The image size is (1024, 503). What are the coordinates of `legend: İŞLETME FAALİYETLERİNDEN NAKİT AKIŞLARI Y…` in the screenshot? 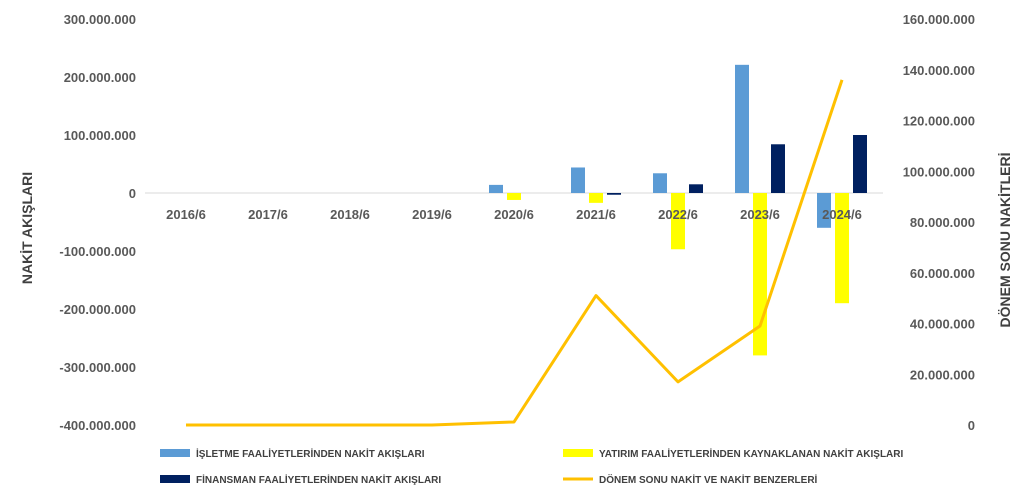 It's located at (531, 466).